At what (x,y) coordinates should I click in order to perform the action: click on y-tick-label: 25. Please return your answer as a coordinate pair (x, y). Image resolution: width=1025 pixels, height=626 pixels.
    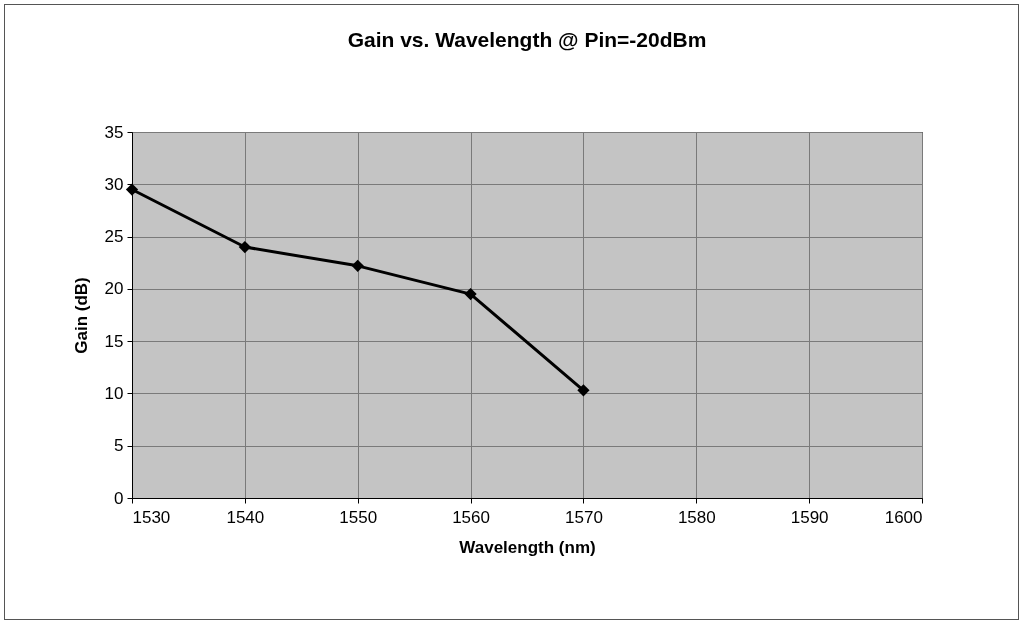
    Looking at the image, I should click on (114, 237).